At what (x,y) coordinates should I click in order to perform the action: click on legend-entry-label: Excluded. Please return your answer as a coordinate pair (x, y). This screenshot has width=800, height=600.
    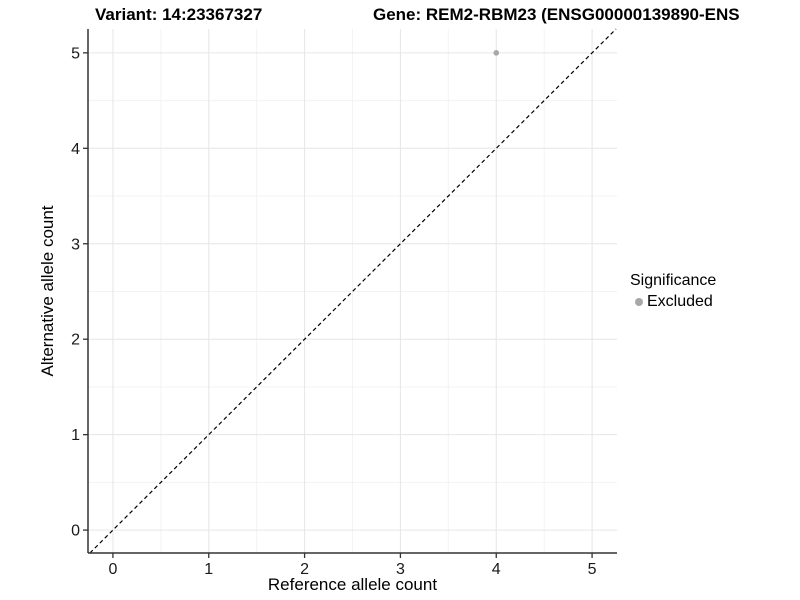
    Looking at the image, I should click on (680, 301).